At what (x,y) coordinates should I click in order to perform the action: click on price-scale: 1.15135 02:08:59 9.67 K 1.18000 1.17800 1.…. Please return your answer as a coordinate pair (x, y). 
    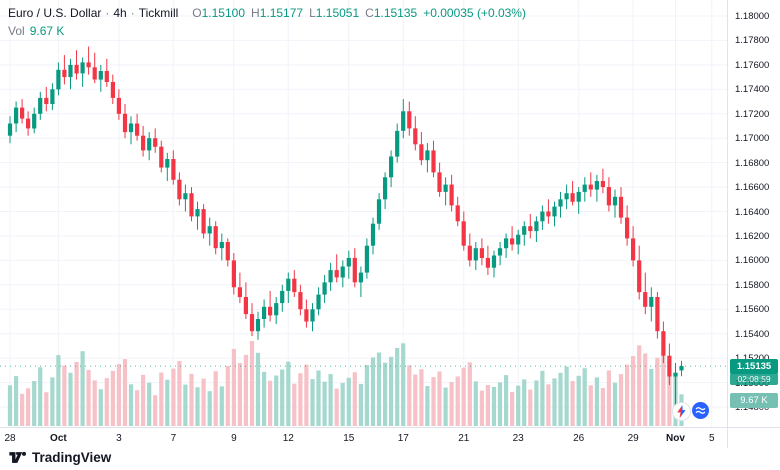
    Looking at the image, I should click on (753, 213).